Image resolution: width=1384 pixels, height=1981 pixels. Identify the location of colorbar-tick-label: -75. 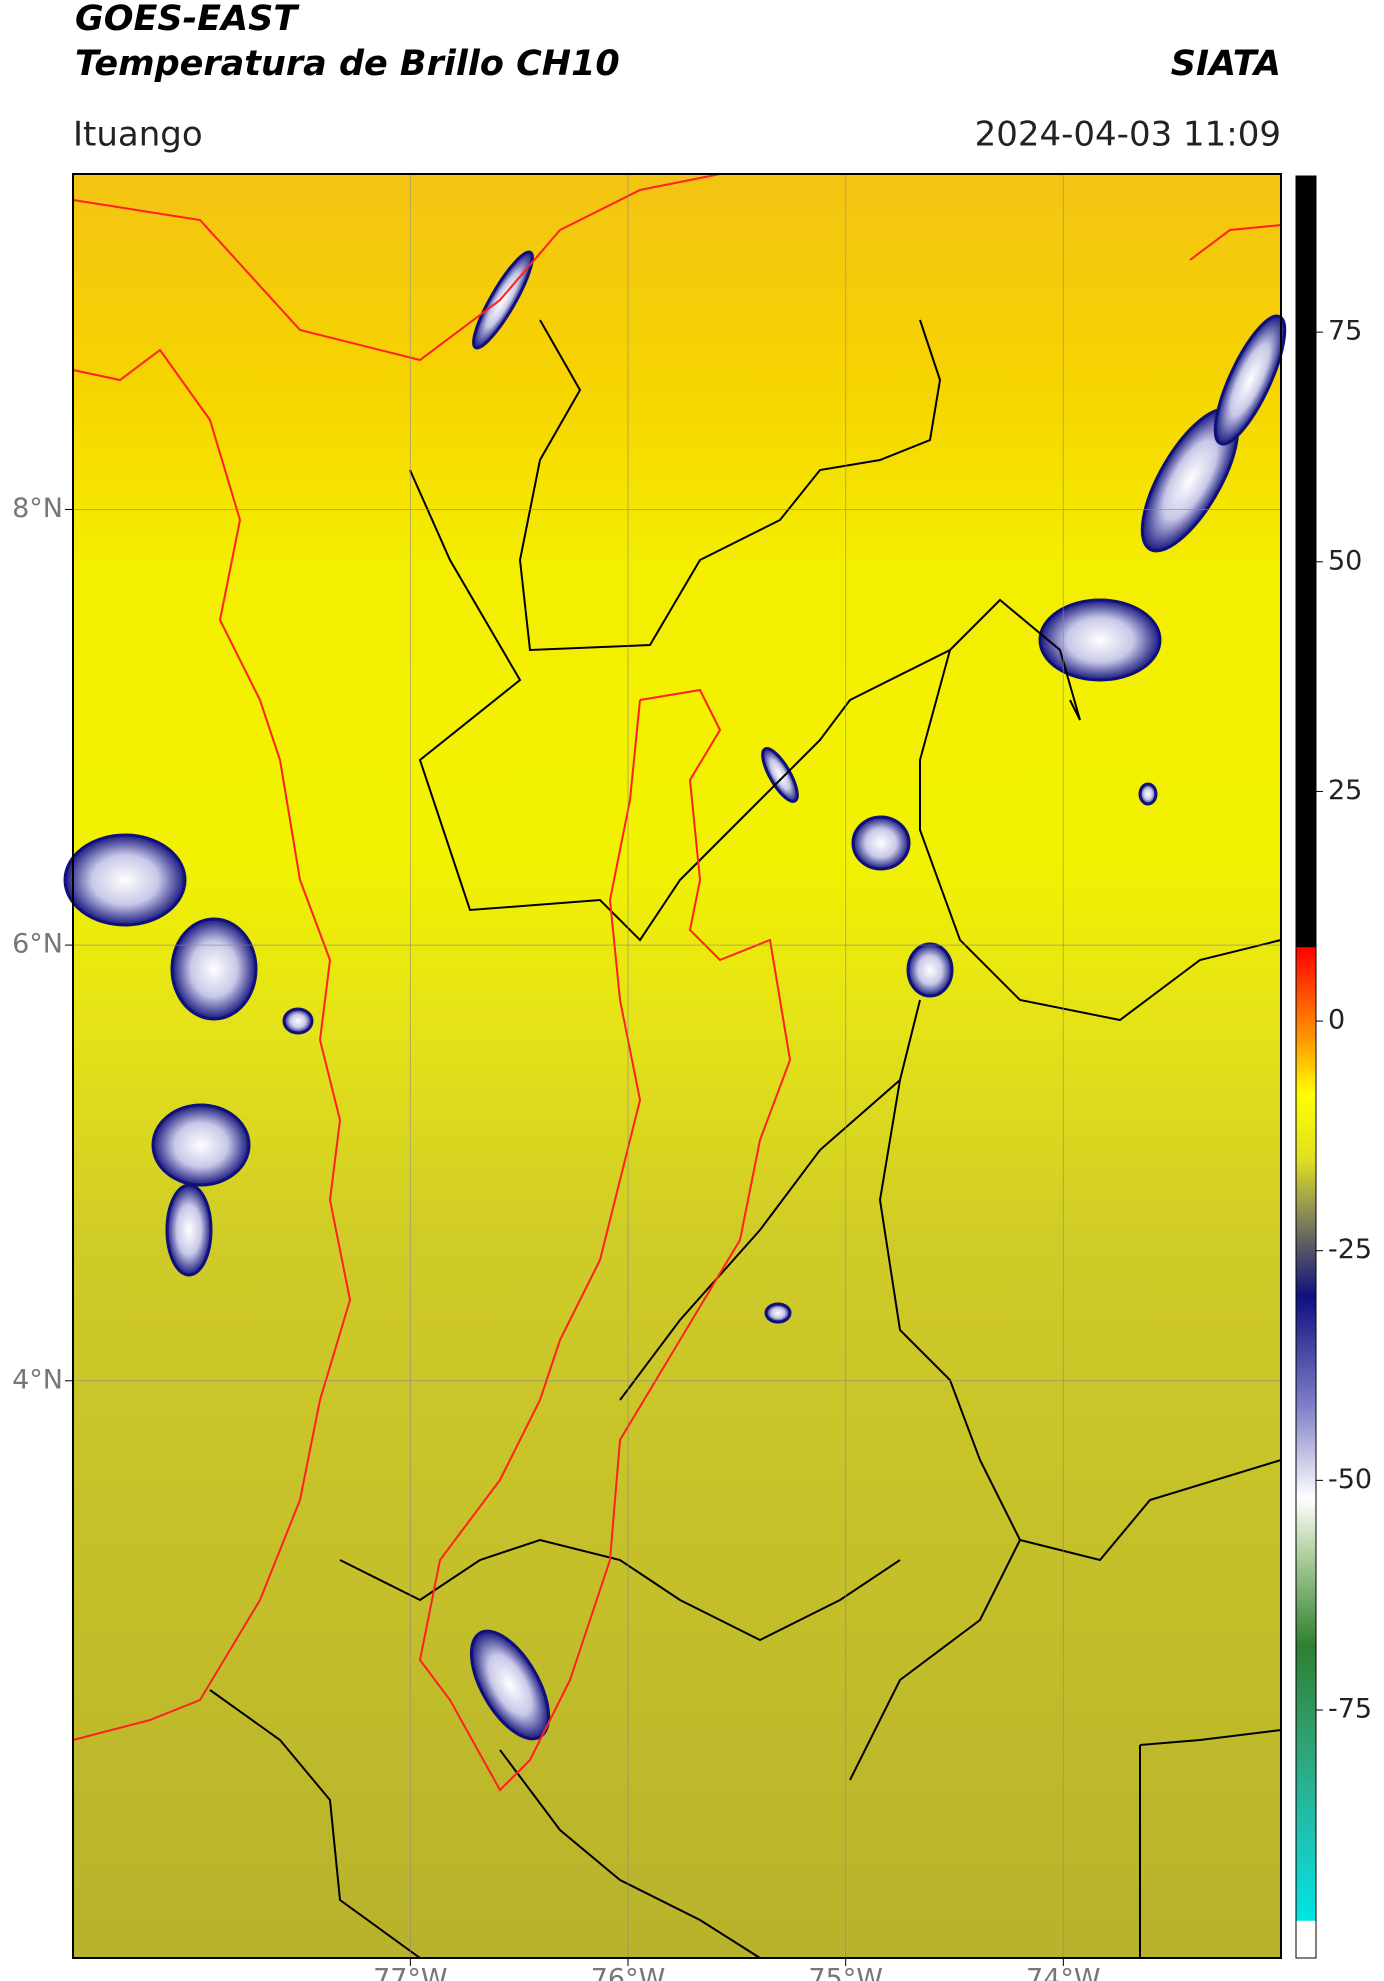
(1350, 1708).